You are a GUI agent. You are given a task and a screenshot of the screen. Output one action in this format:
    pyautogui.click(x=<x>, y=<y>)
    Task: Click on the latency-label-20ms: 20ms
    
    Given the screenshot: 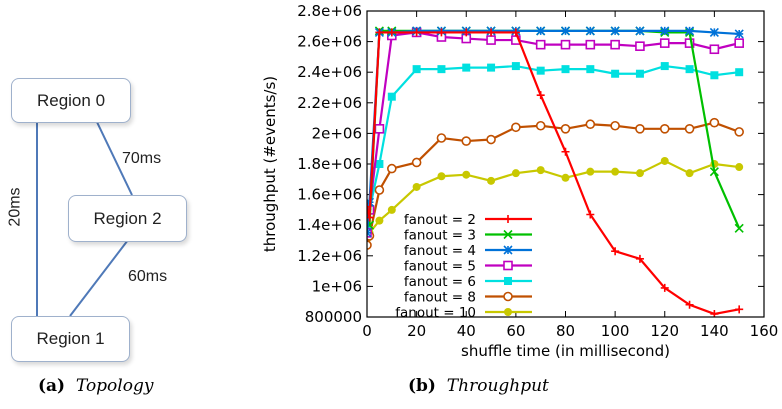 What is the action you would take?
    pyautogui.click(x=15, y=207)
    